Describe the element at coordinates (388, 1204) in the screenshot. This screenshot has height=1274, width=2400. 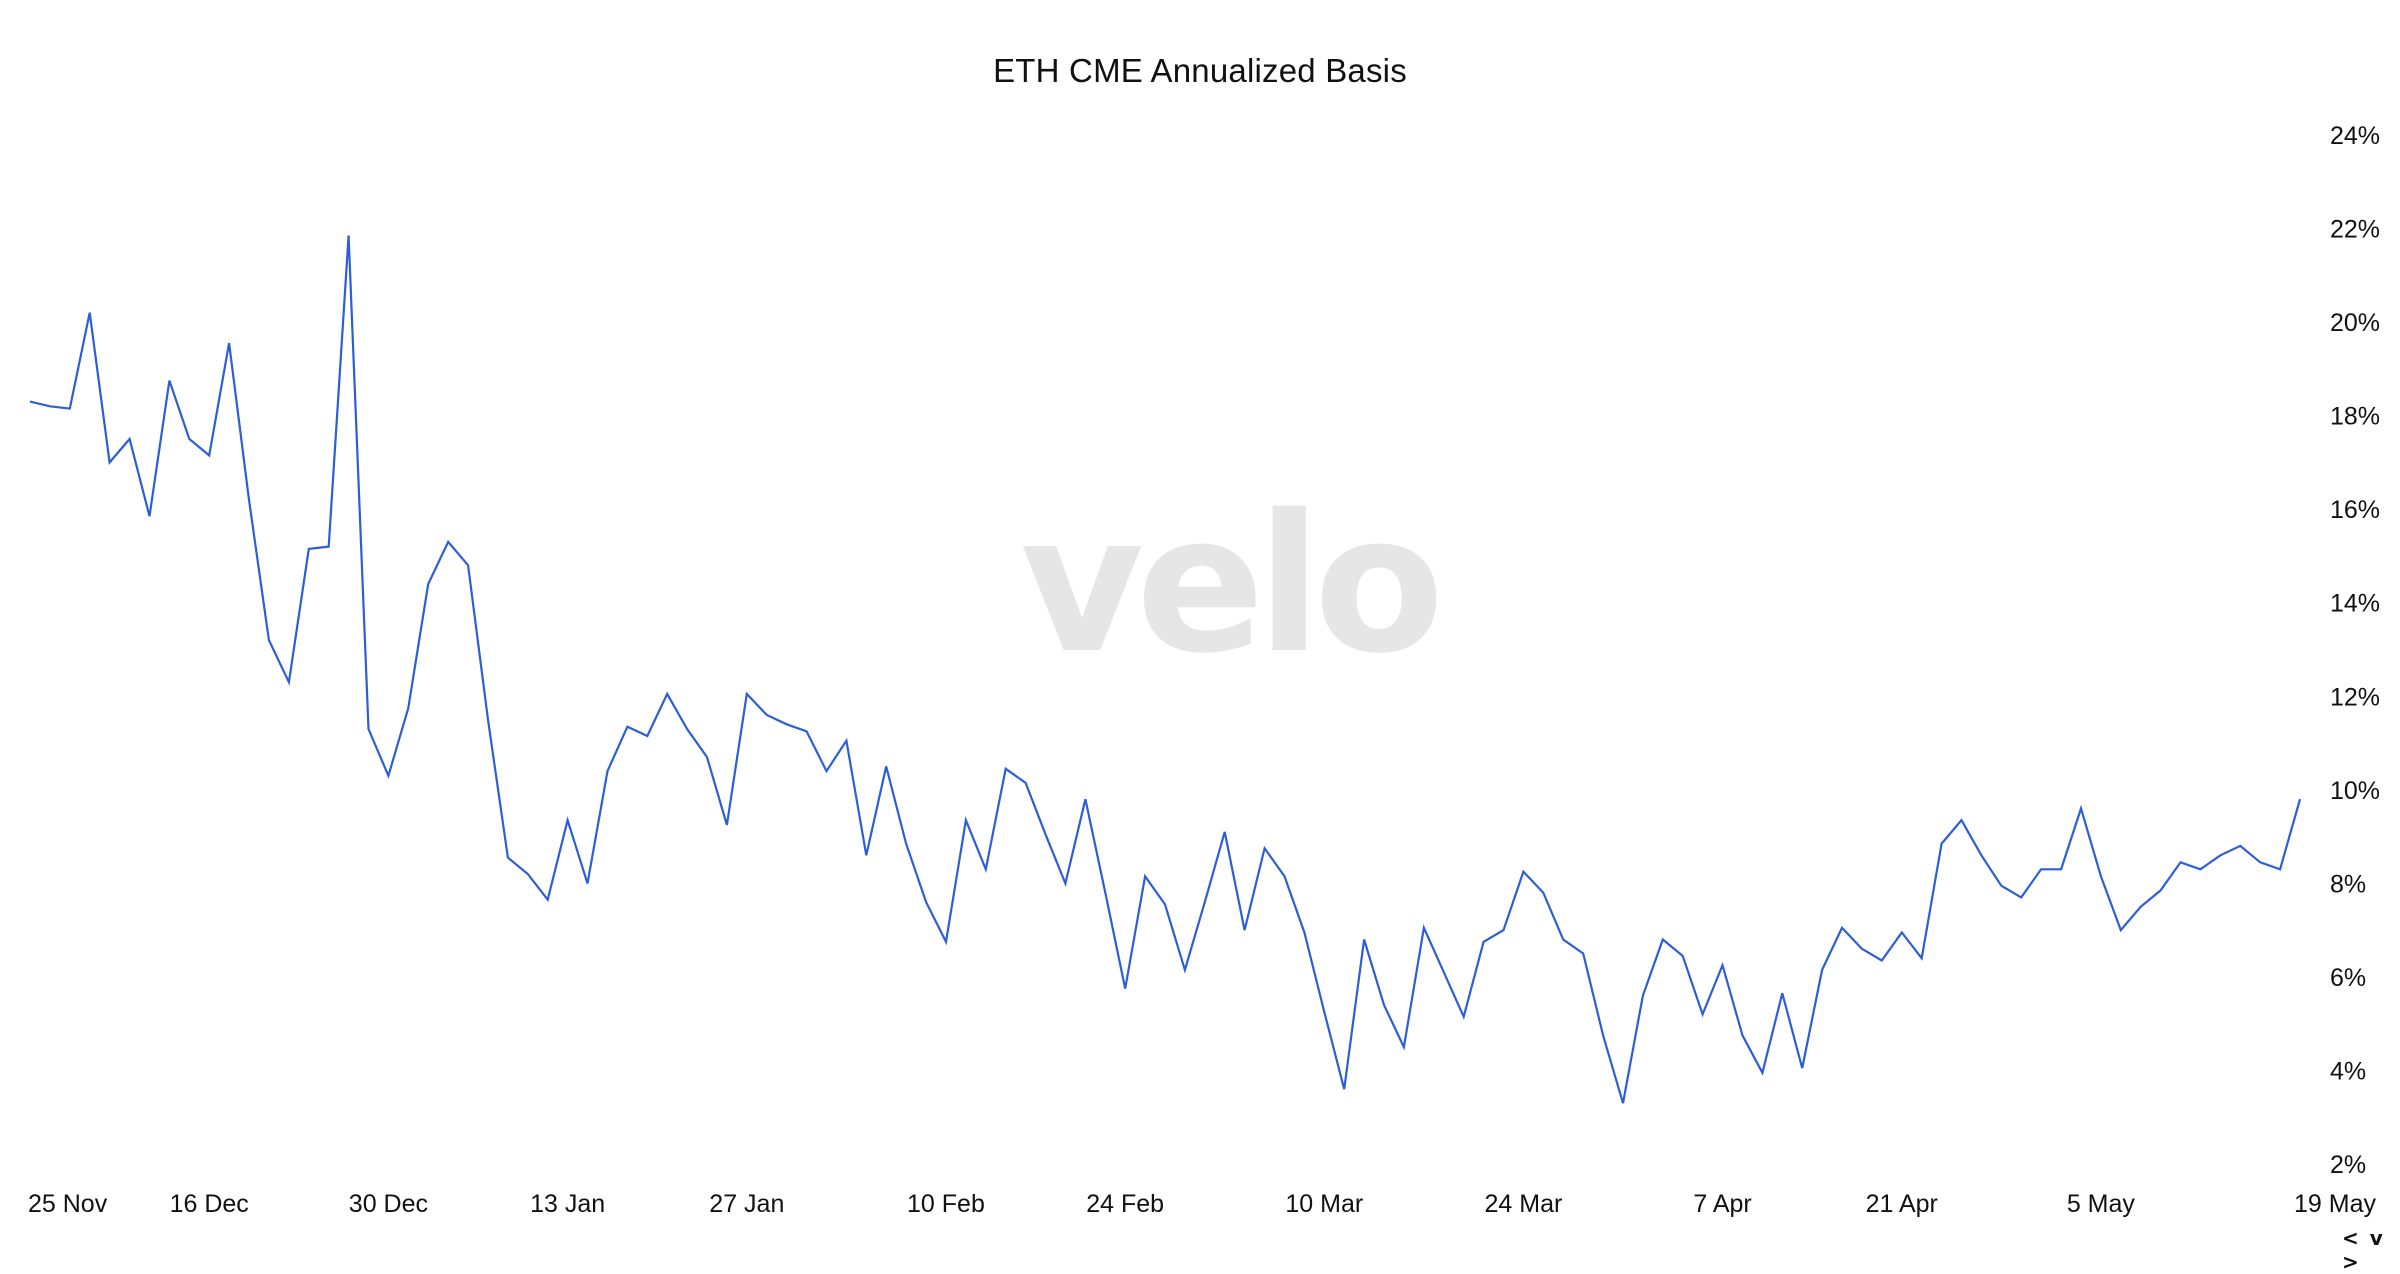
I see `x-tick-label: 30 Dec` at that location.